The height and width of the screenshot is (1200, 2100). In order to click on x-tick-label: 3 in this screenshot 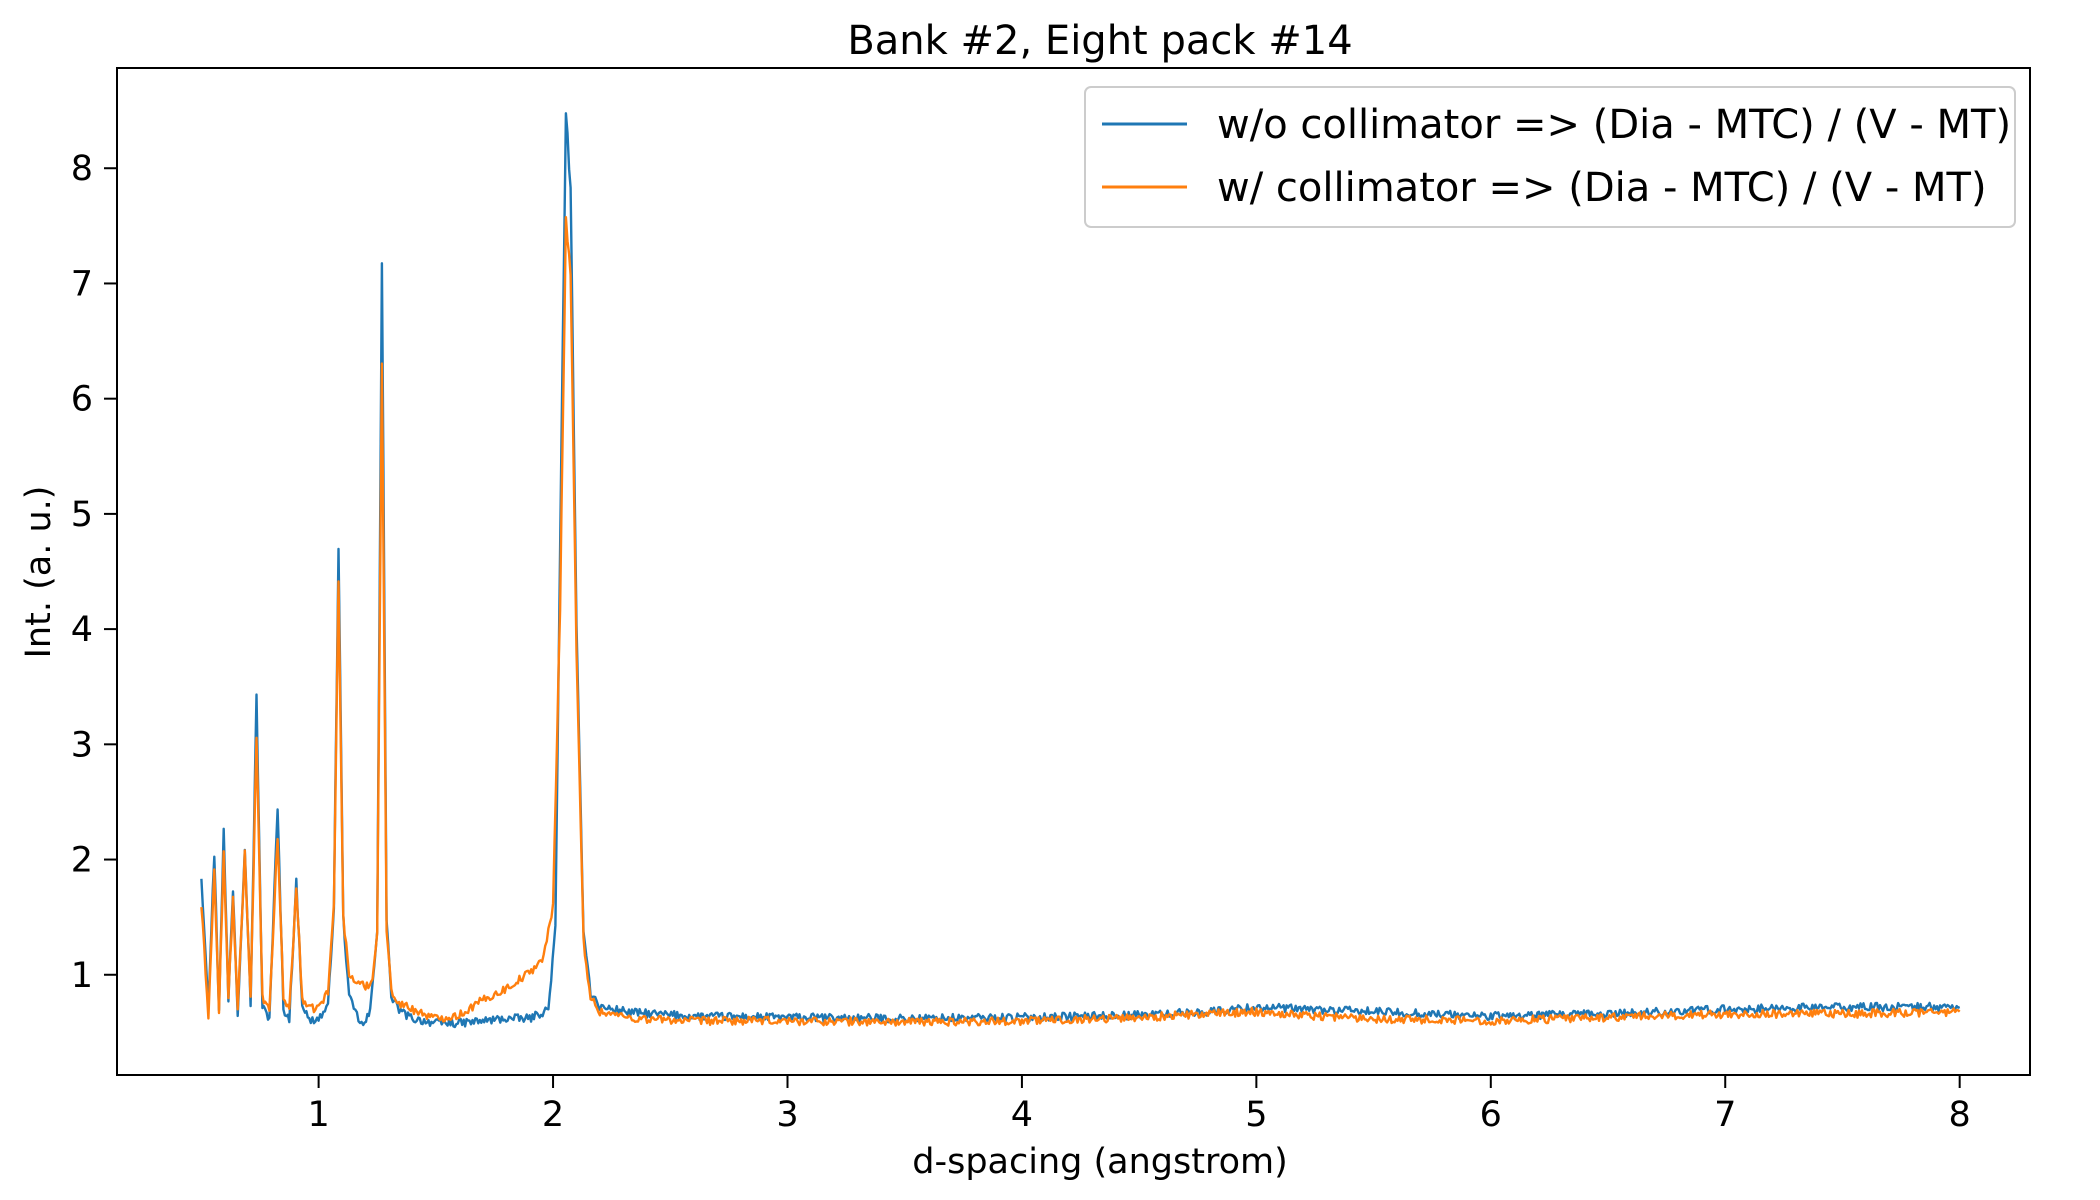, I will do `click(787, 1115)`.